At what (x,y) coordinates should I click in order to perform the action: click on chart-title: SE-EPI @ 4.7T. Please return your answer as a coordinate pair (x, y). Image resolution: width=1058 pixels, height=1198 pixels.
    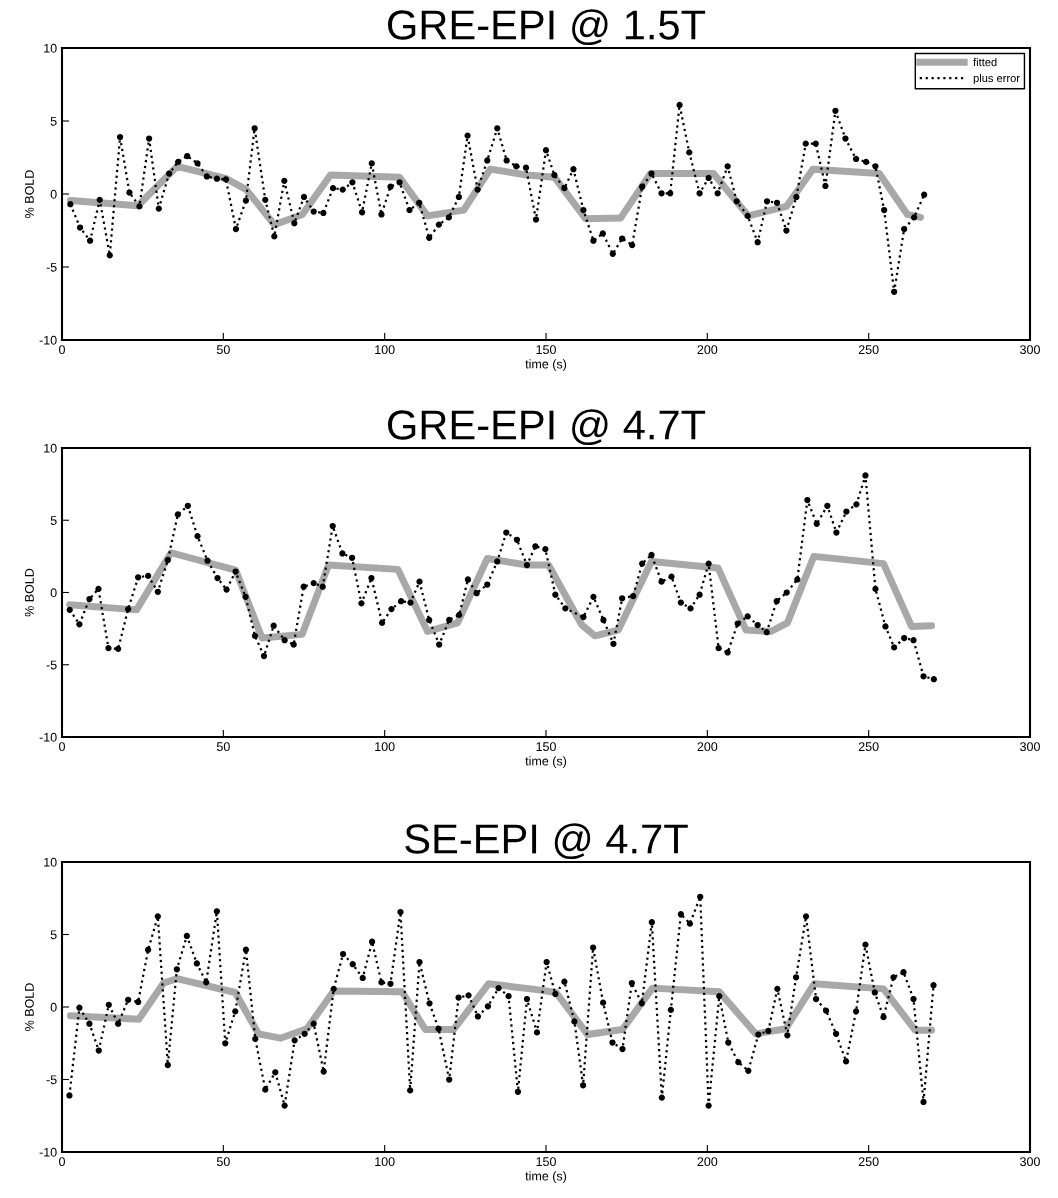
    Looking at the image, I should click on (546, 841).